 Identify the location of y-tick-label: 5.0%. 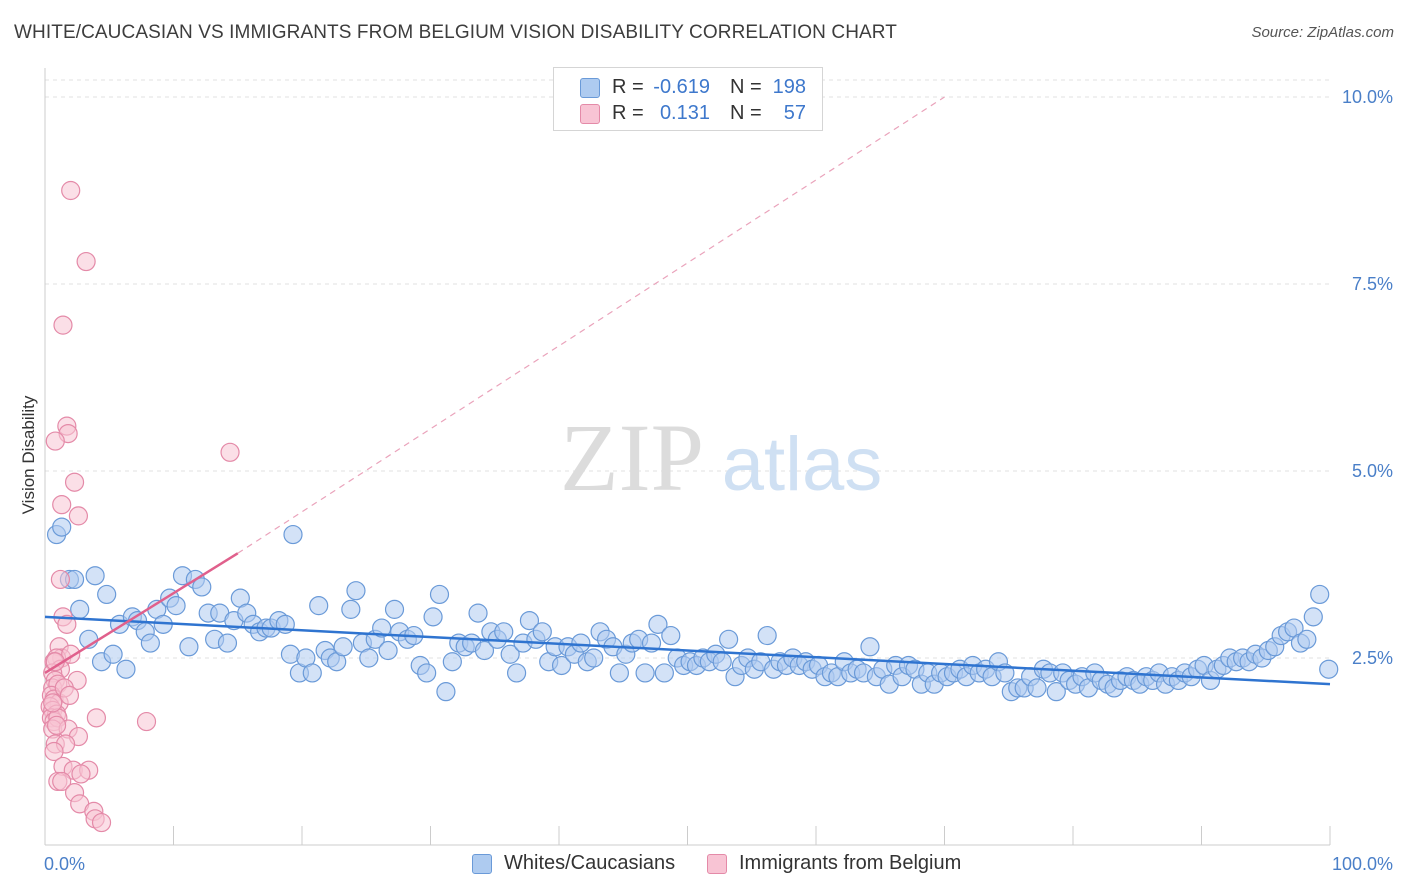
(1372, 471).